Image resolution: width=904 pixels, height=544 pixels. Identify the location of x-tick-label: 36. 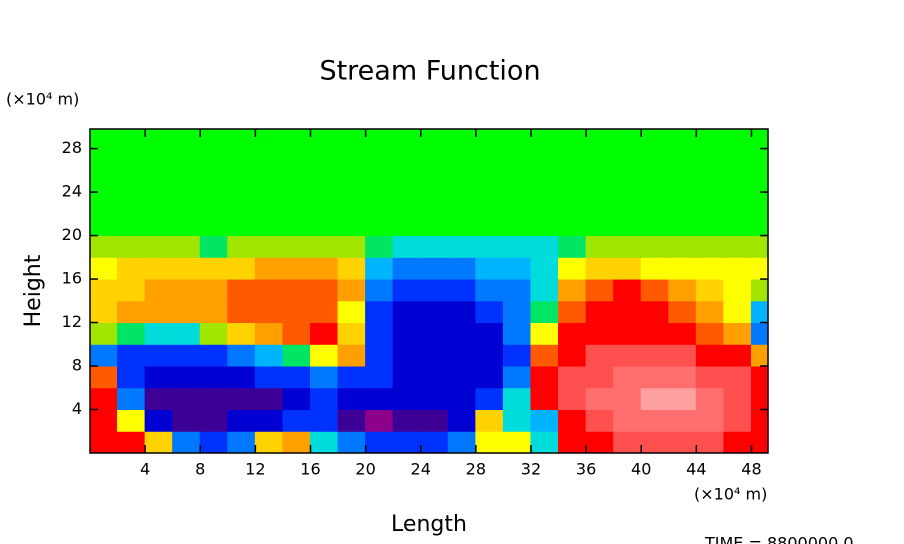
(586, 469).